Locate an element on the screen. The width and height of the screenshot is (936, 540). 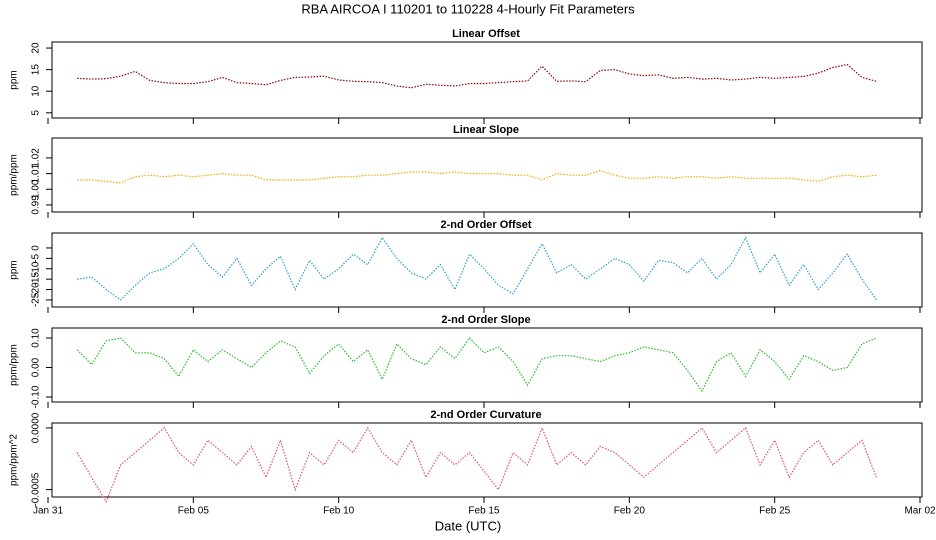
y-tick-label: 1.00 is located at coordinates (36, 189).